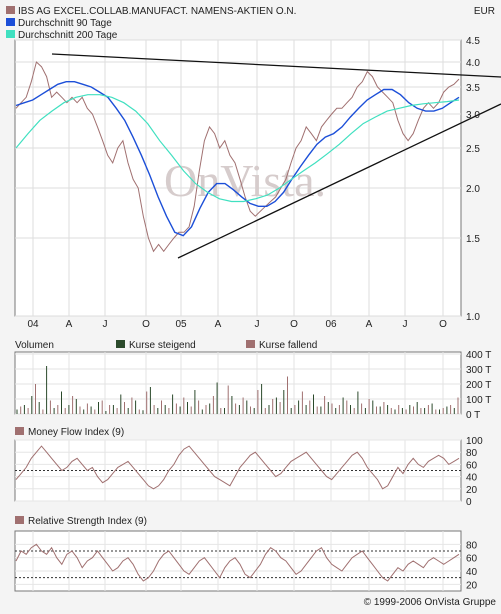 The image size is (501, 614). I want to click on rsi-grid, so click(238, 561).